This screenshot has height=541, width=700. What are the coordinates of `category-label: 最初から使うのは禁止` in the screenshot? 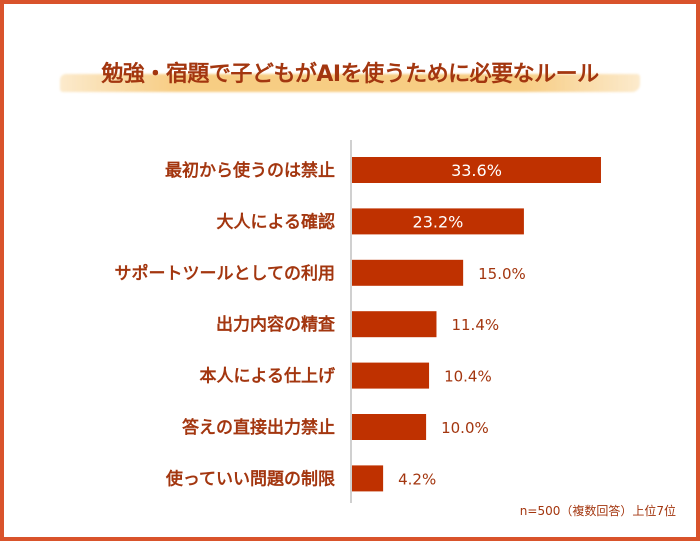 It's located at (250, 170).